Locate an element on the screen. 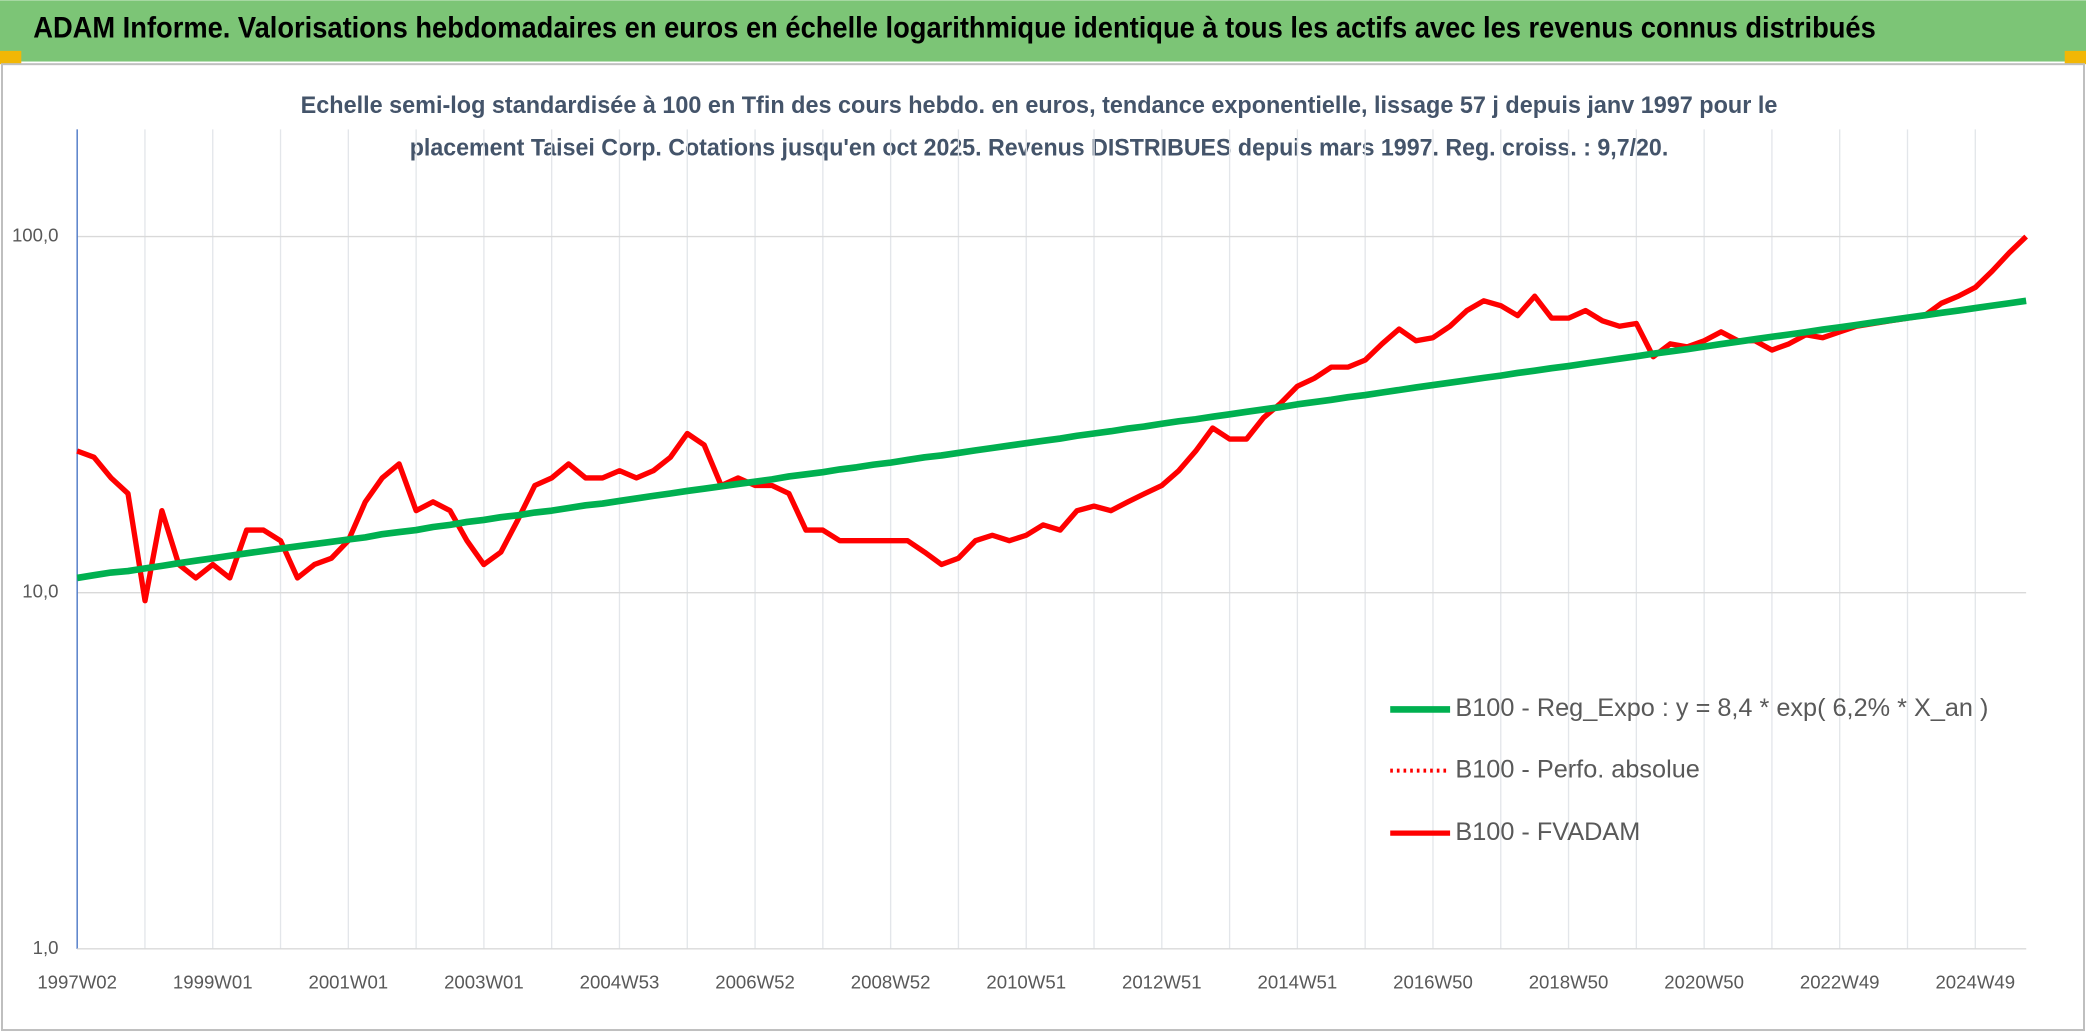  x-tick-label: 2022W49 is located at coordinates (1840, 981).